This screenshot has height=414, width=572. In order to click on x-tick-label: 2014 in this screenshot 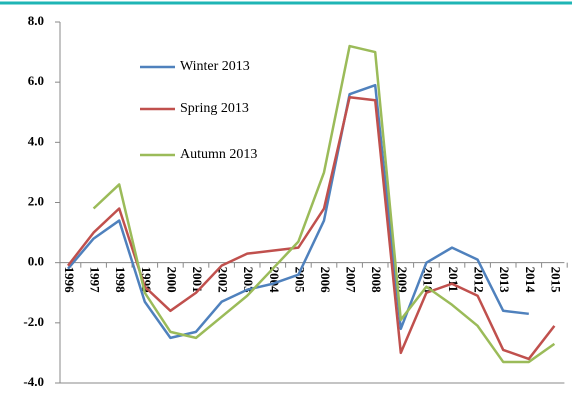, I will do `click(530, 280)`.